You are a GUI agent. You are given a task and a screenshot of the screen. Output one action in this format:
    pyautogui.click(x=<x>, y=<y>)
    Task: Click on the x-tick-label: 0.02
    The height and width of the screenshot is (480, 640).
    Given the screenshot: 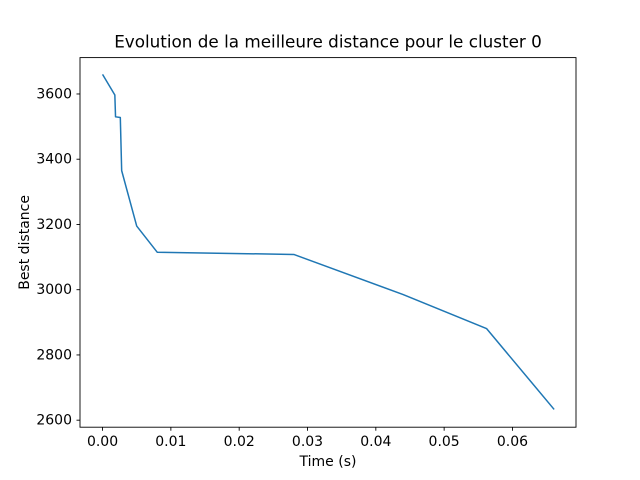 What is the action you would take?
    pyautogui.click(x=239, y=442)
    